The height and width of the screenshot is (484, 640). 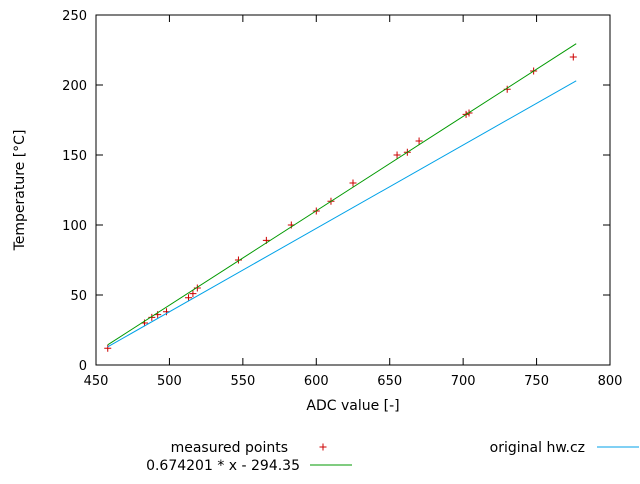 What do you see at coordinates (96, 381) in the screenshot?
I see `x-tick-label: 450` at bounding box center [96, 381].